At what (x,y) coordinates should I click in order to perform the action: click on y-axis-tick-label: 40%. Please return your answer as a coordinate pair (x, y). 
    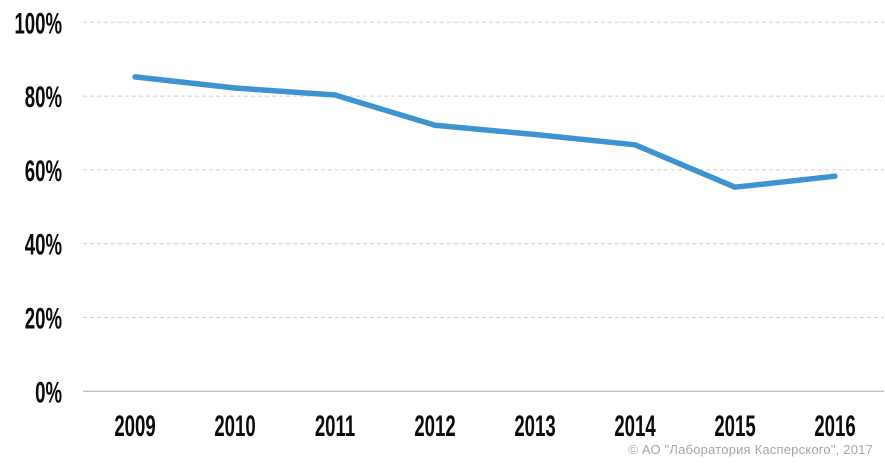
    Looking at the image, I should click on (43, 245).